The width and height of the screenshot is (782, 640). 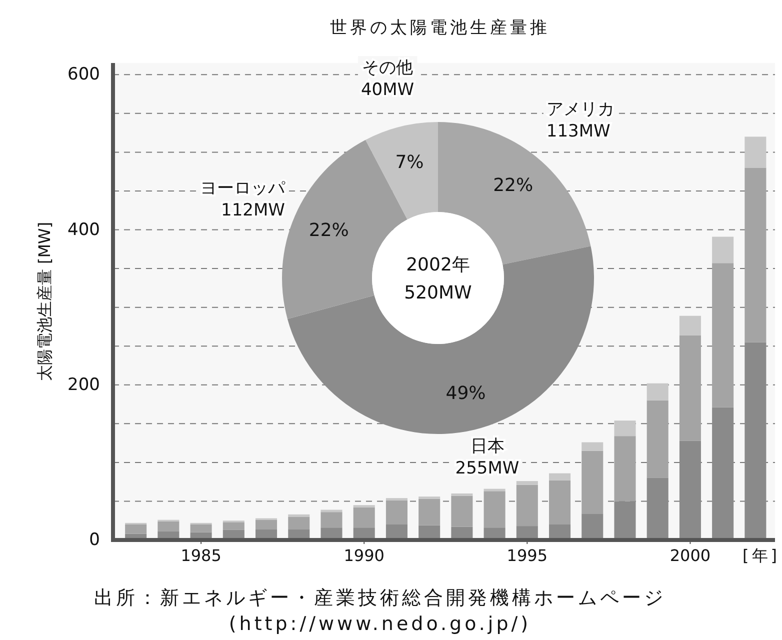 What do you see at coordinates (84, 74) in the screenshot?
I see `y-tick-label: 600` at bounding box center [84, 74].